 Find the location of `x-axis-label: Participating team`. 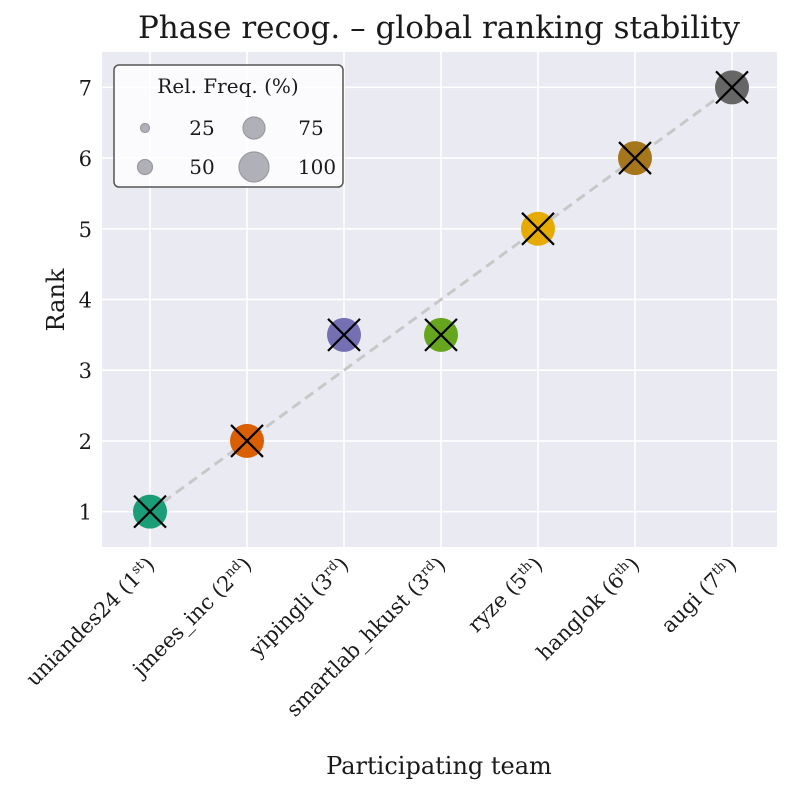

x-axis-label: Participating team is located at coordinates (439, 766).